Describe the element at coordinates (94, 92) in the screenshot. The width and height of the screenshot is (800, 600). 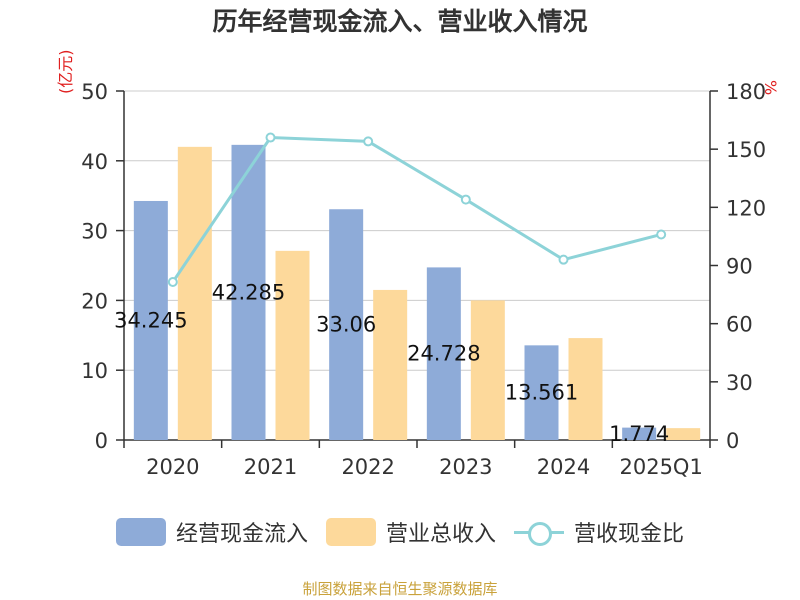
I see `left-tick-label-5: 50` at that location.